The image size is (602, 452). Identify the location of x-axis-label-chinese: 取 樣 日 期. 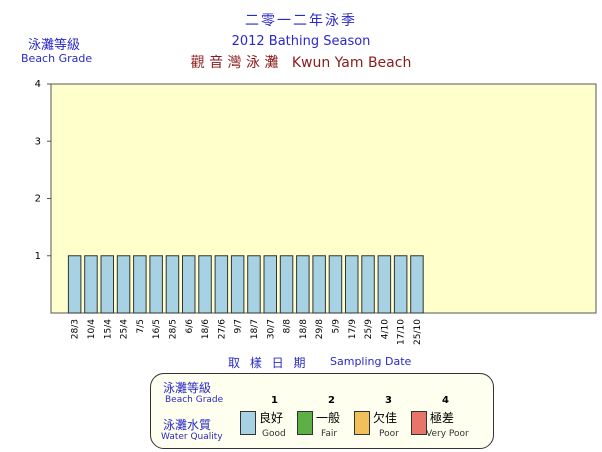
(268, 363).